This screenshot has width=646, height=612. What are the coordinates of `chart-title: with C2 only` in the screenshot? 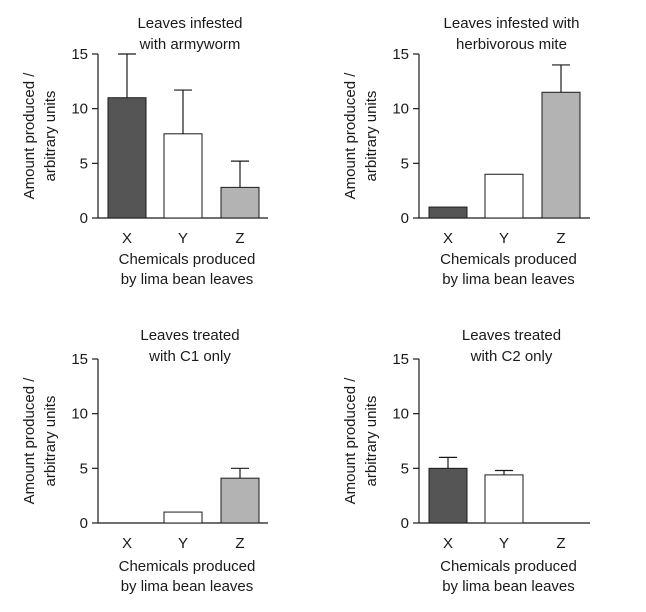 It's located at (511, 356).